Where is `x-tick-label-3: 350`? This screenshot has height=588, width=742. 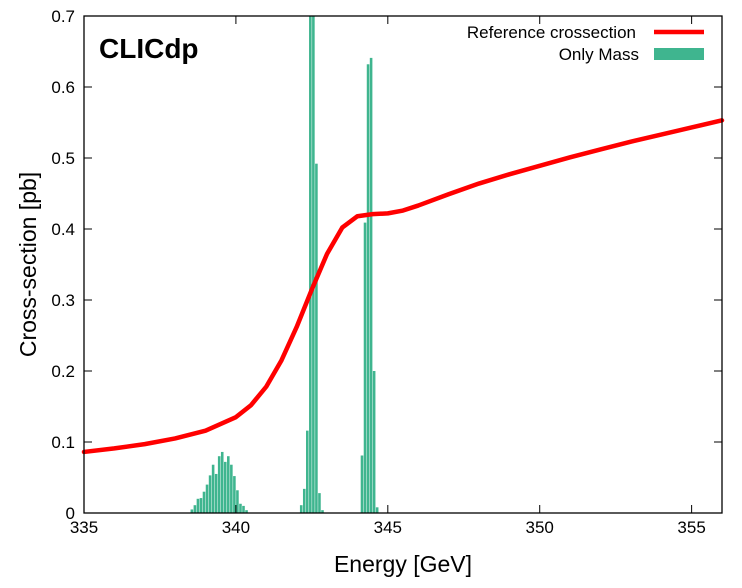
x-tick-label-3: 350 is located at coordinates (540, 527).